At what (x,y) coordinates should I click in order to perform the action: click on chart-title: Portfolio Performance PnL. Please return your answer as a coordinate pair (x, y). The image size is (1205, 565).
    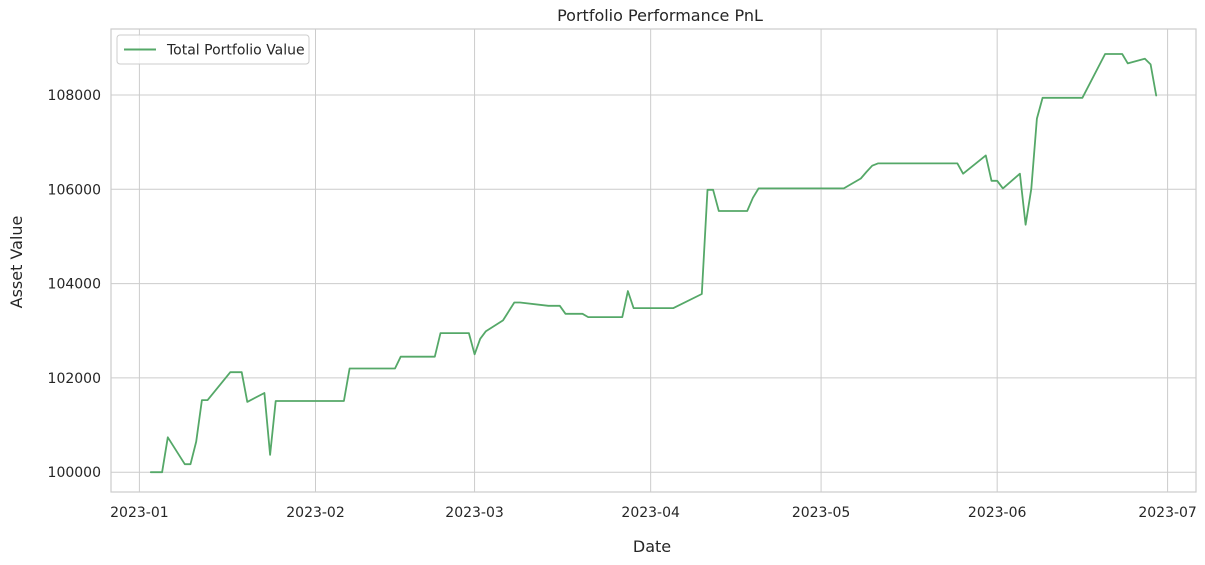
    Looking at the image, I should click on (660, 15).